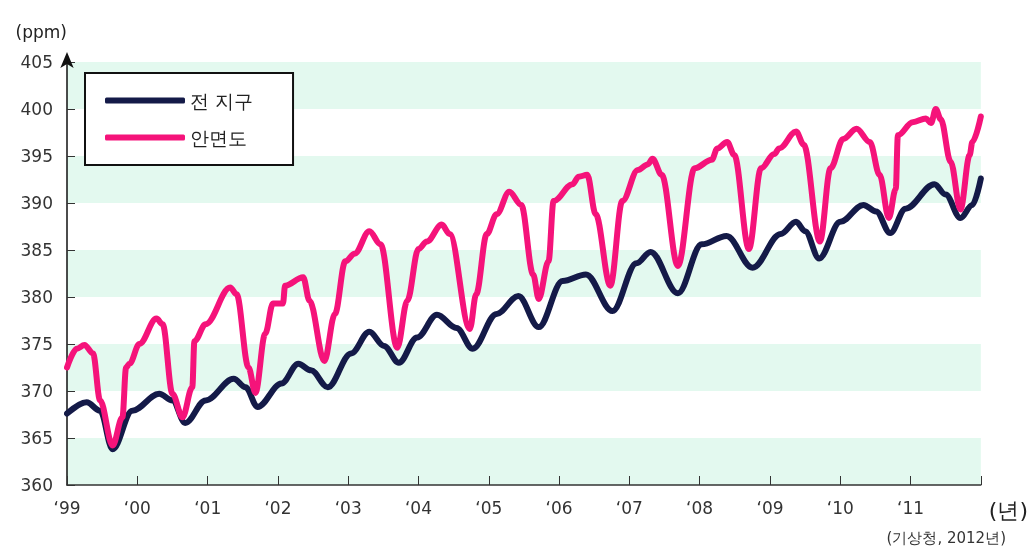  I want to click on y-tick-label: 360, so click(36, 485).